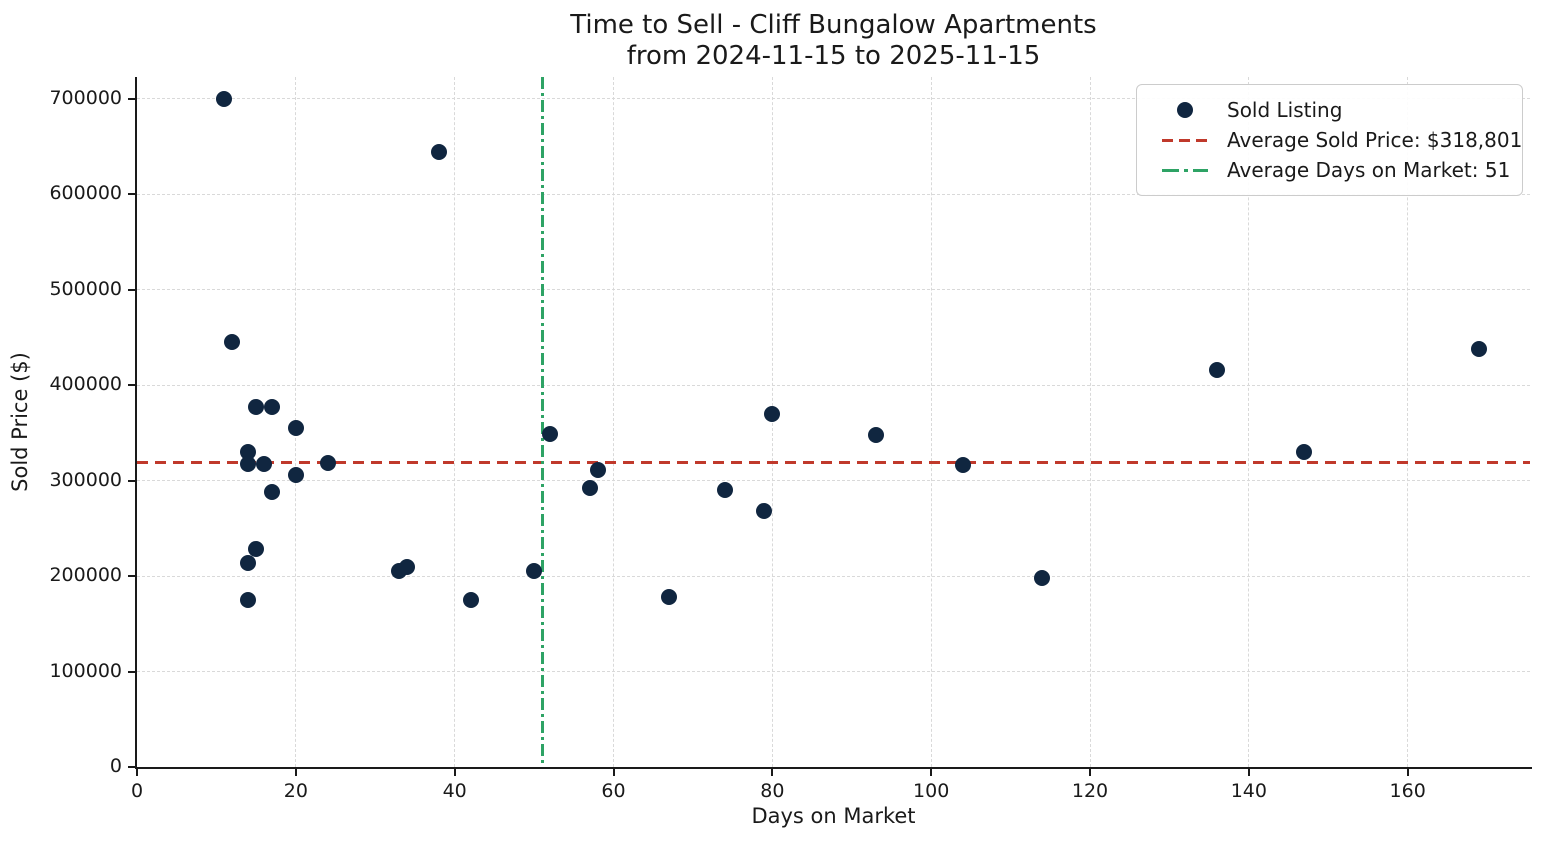 The image size is (1547, 845). Describe the element at coordinates (1369, 170) in the screenshot. I see `legend-label: Average Days on Market: 51` at that location.